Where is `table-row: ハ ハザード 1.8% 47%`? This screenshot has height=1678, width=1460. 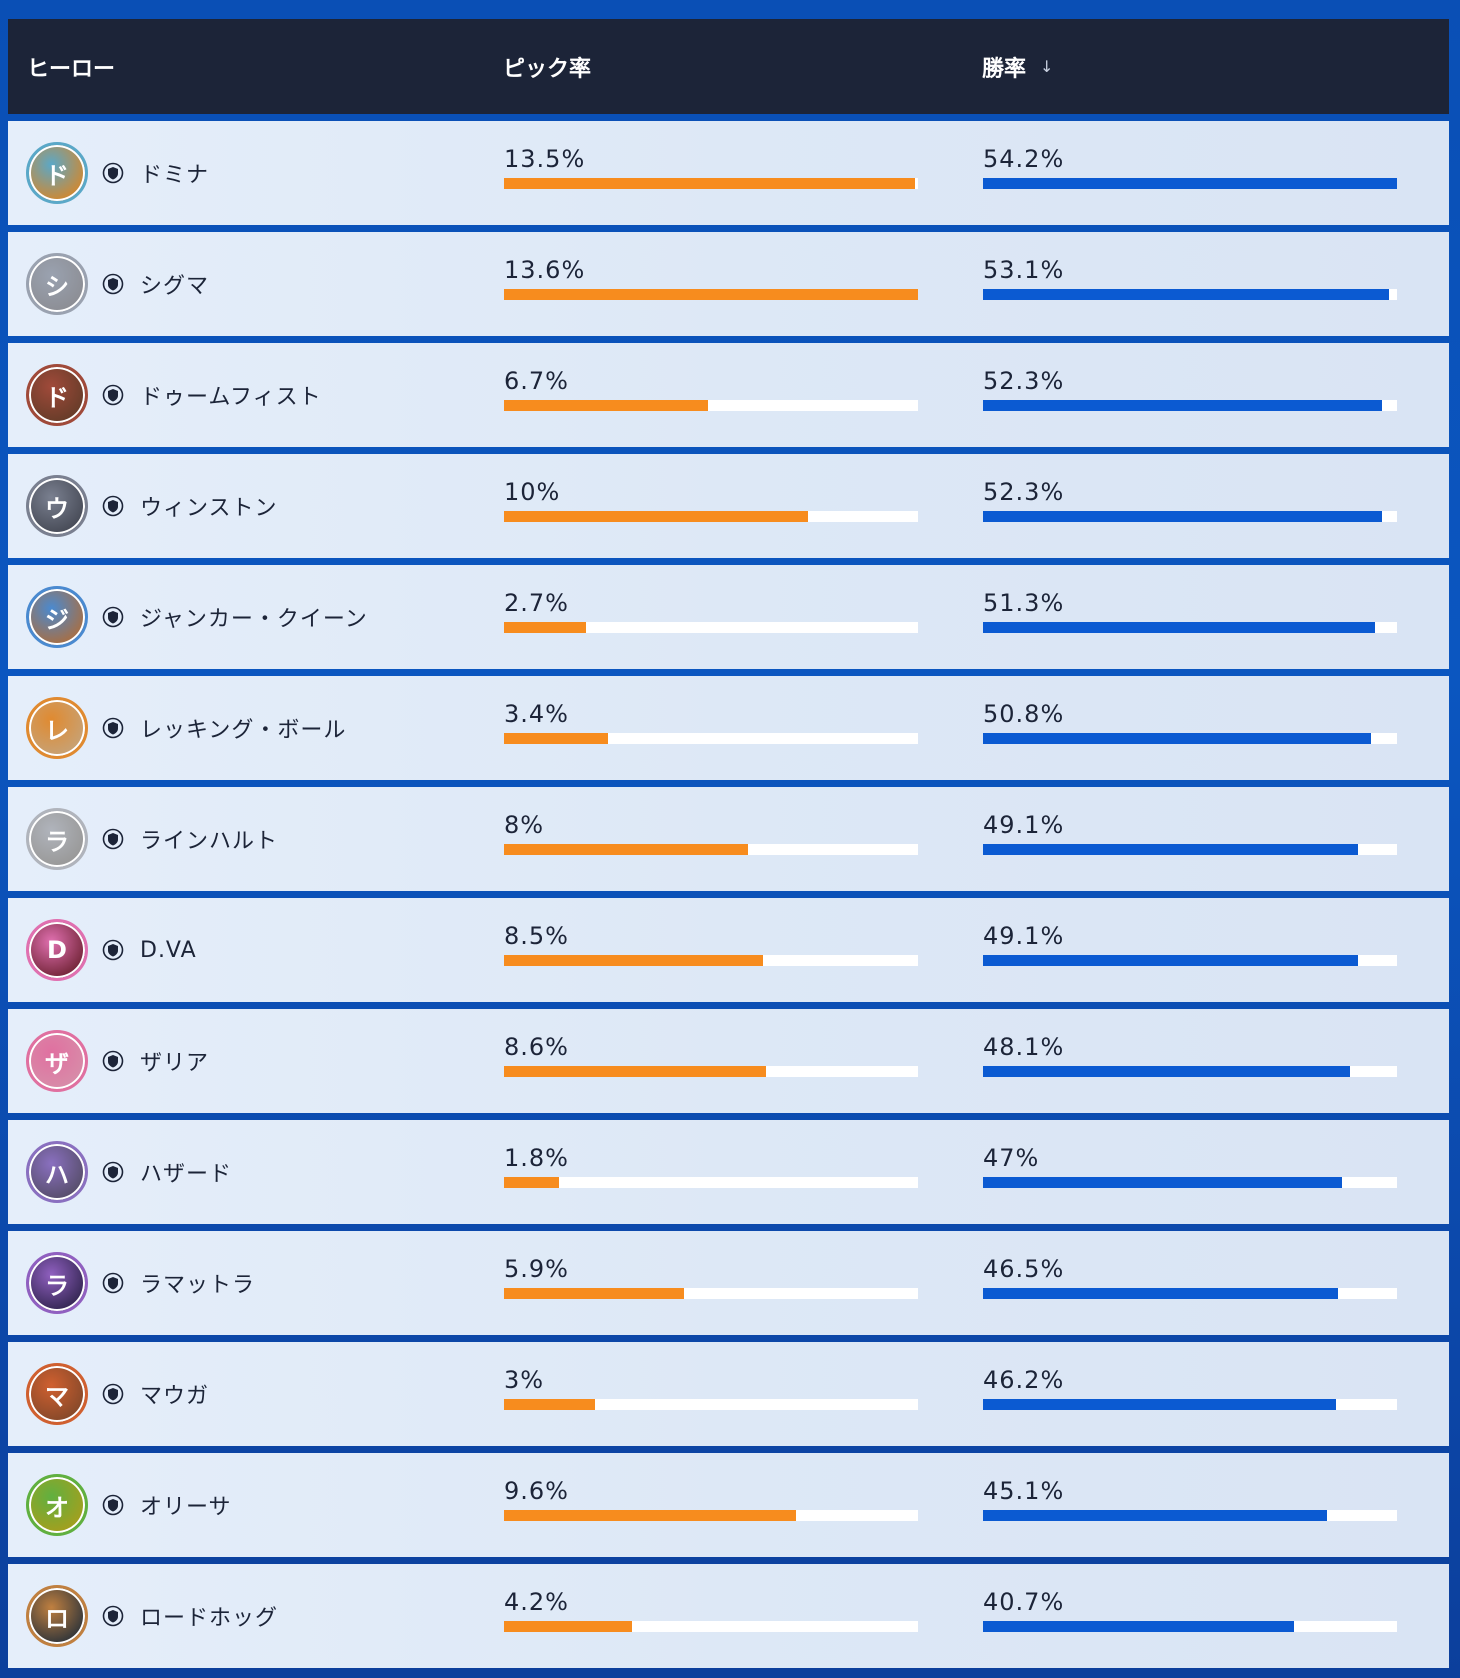 table-row: ハ ハザード 1.8% 47% is located at coordinates (728, 1172).